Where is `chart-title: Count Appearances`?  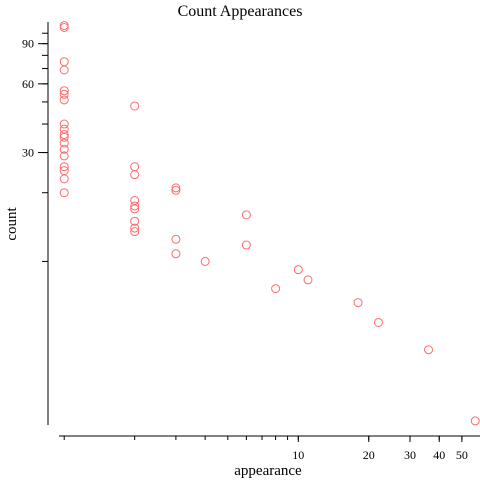
chart-title: Count Appearances is located at coordinates (240, 11).